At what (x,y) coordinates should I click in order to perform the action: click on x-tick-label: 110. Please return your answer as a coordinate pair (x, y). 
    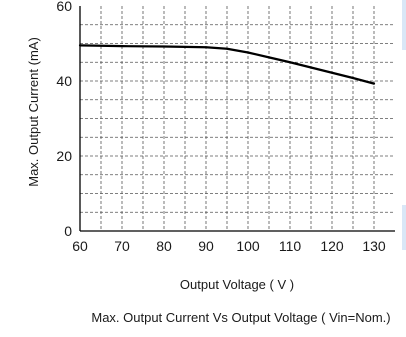
    Looking at the image, I should click on (290, 246).